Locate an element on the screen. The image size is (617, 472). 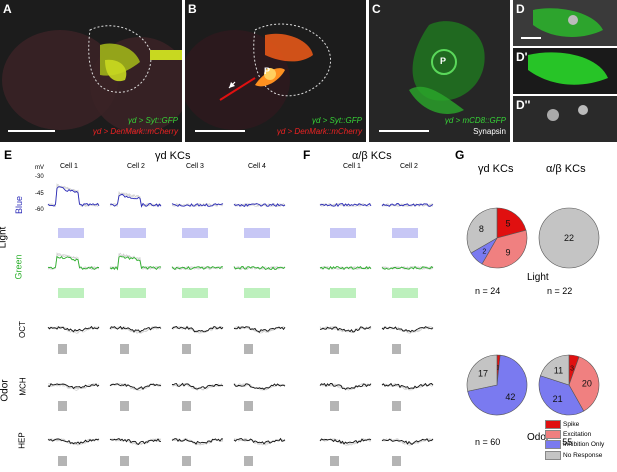
cell-f1: Cell 1 is located at coordinates (352, 166).